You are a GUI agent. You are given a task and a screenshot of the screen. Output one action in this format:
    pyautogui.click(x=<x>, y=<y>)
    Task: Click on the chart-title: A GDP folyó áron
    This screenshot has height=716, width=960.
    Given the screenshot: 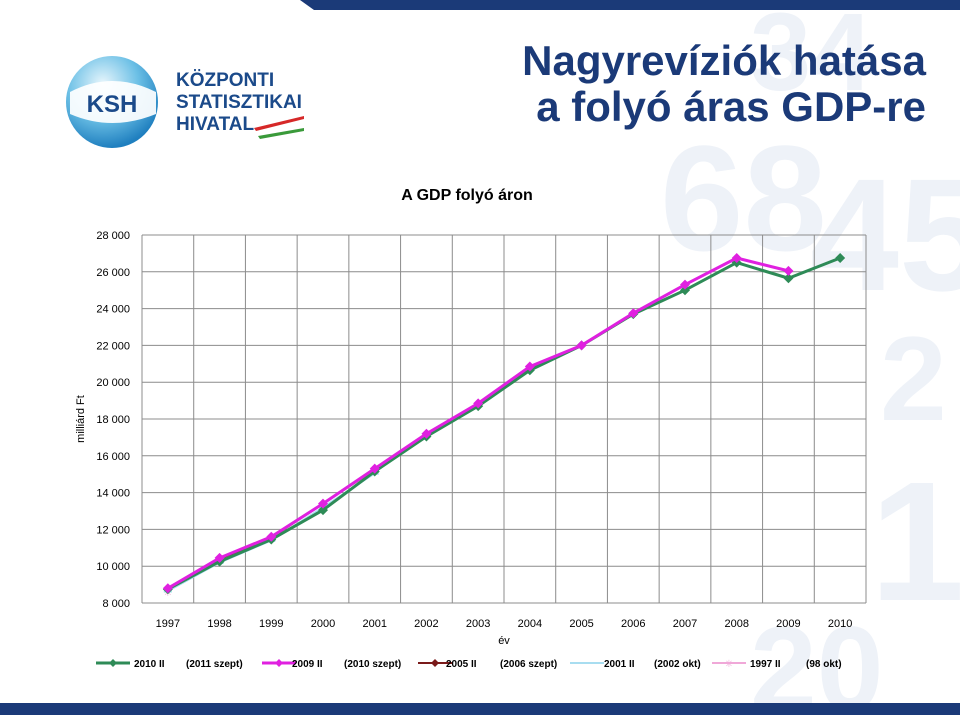 What is the action you would take?
    pyautogui.click(x=467, y=195)
    